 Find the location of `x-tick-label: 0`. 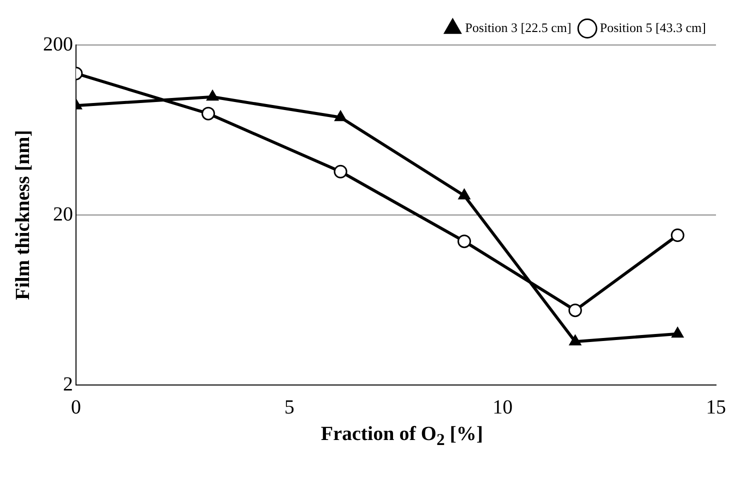

x-tick-label: 0 is located at coordinates (76, 407).